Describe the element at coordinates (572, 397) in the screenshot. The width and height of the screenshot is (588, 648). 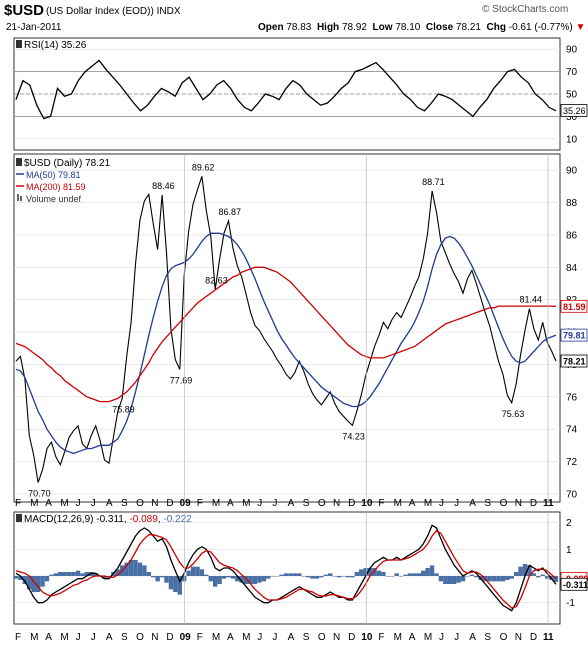
I see `price-ytick: 76` at that location.